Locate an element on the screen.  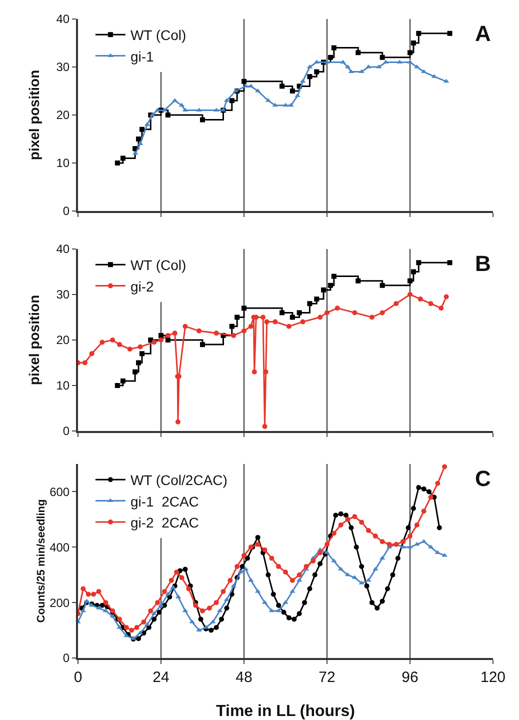
y-tick-label: 200 is located at coordinates (60, 603).